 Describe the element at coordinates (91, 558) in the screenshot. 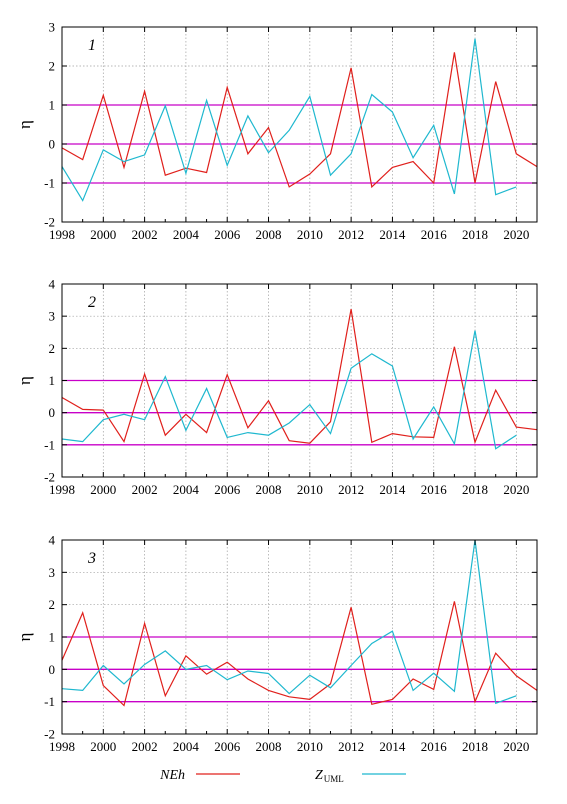

I see `panel-label: 3` at that location.